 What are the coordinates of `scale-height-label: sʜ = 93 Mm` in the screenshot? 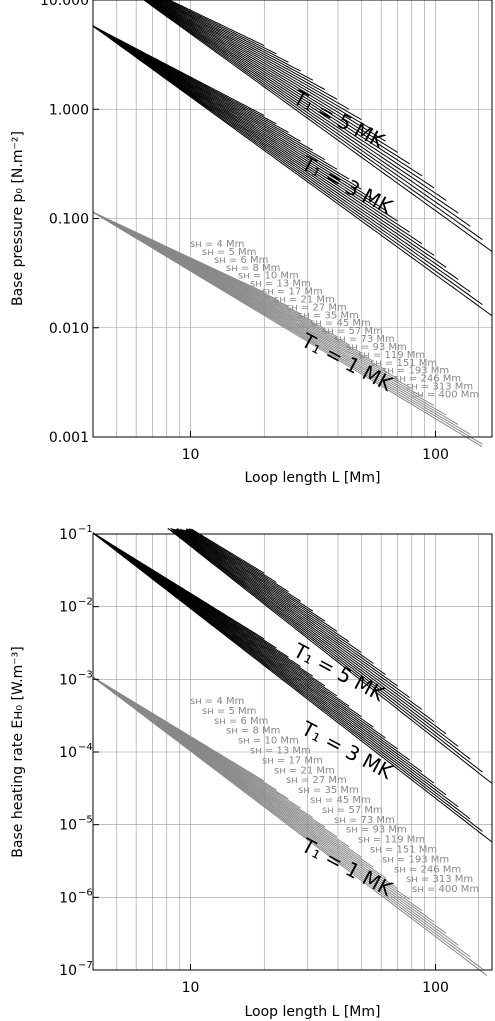 It's located at (376, 347).